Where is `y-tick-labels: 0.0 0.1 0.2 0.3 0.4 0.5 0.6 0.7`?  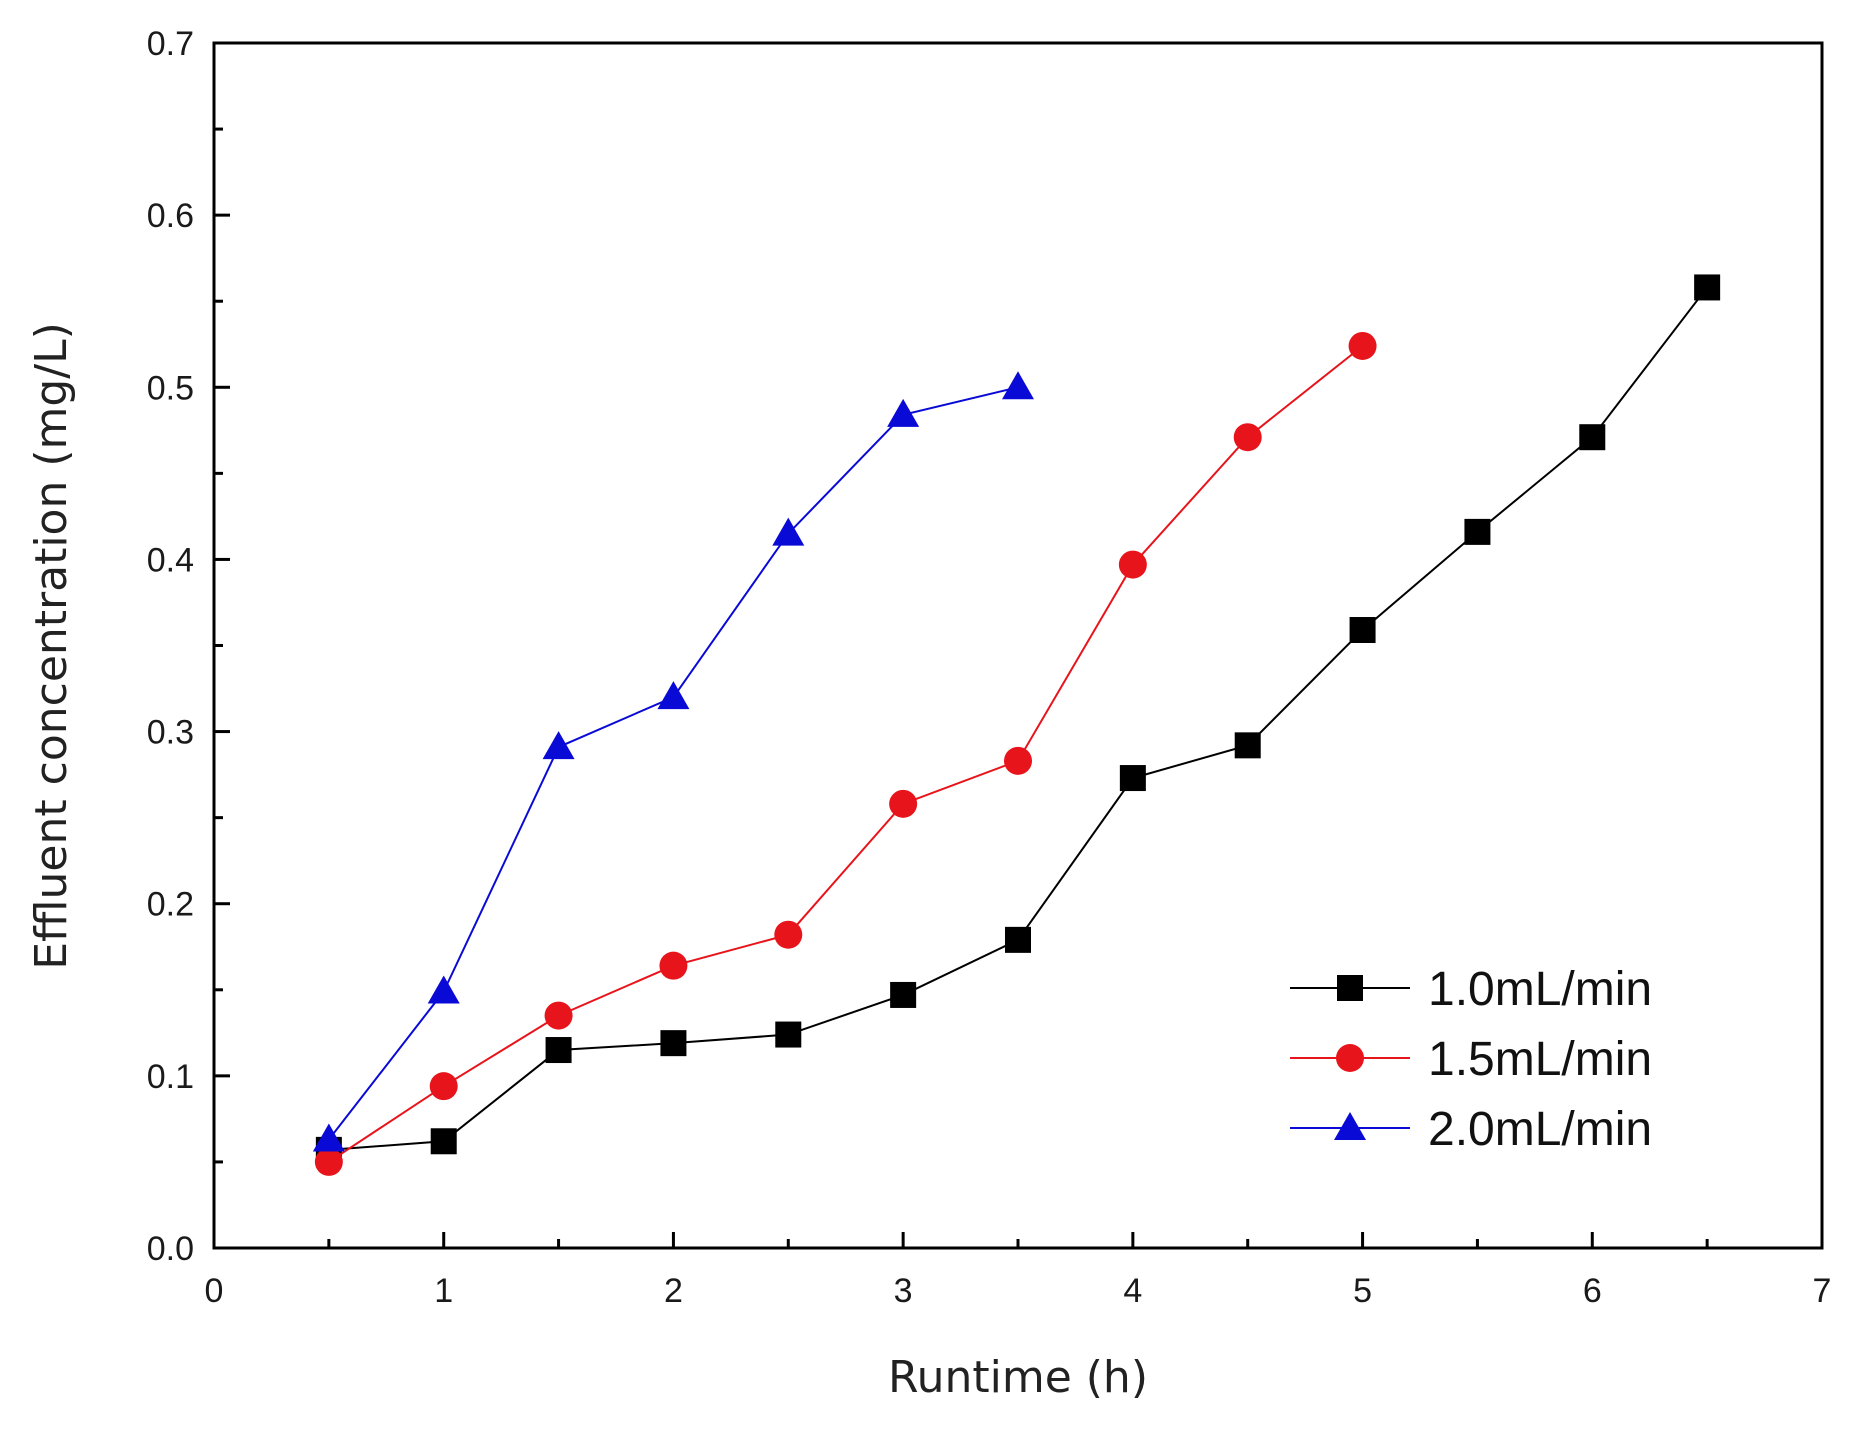 y-tick-labels: 0.0 0.1 0.2 0.3 0.4 0.5 0.6 0.7 is located at coordinates (170, 646).